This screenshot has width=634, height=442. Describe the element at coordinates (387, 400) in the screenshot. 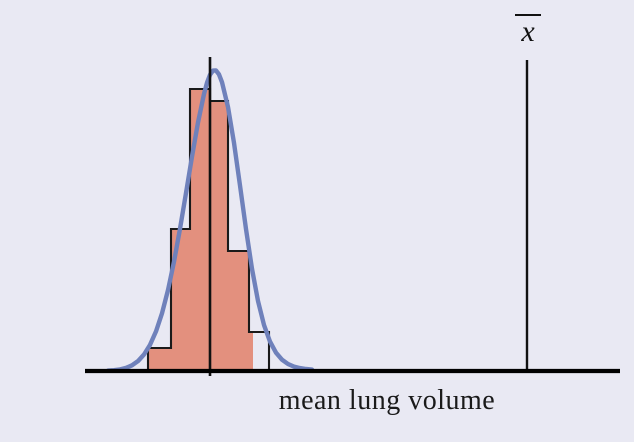

I see `x-axis-caption: mean lung volume` at that location.